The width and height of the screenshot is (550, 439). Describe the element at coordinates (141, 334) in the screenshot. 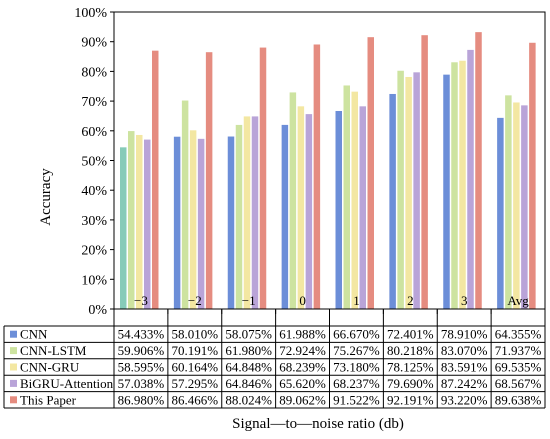

I see `table-cell: 54.433%` at that location.